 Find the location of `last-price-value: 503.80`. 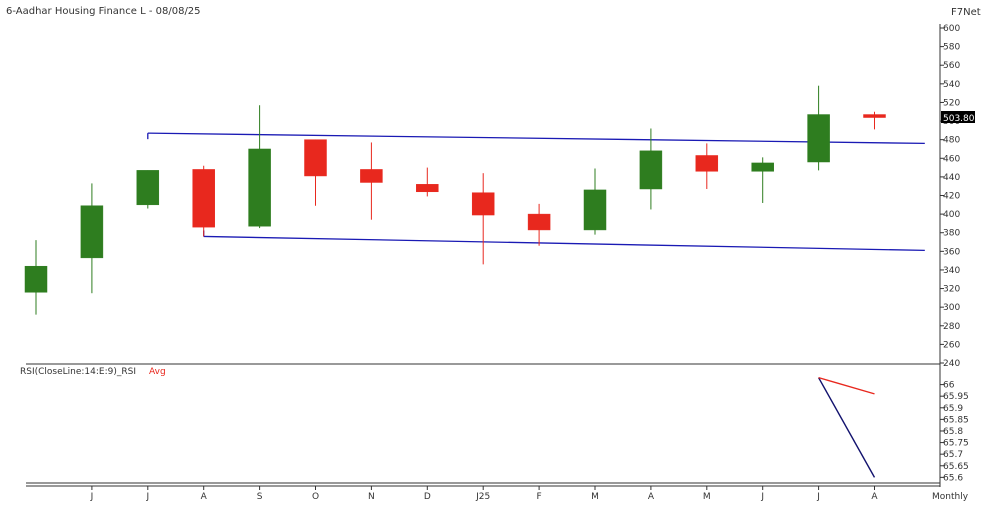

last-price-value: 503.80 is located at coordinates (959, 119).